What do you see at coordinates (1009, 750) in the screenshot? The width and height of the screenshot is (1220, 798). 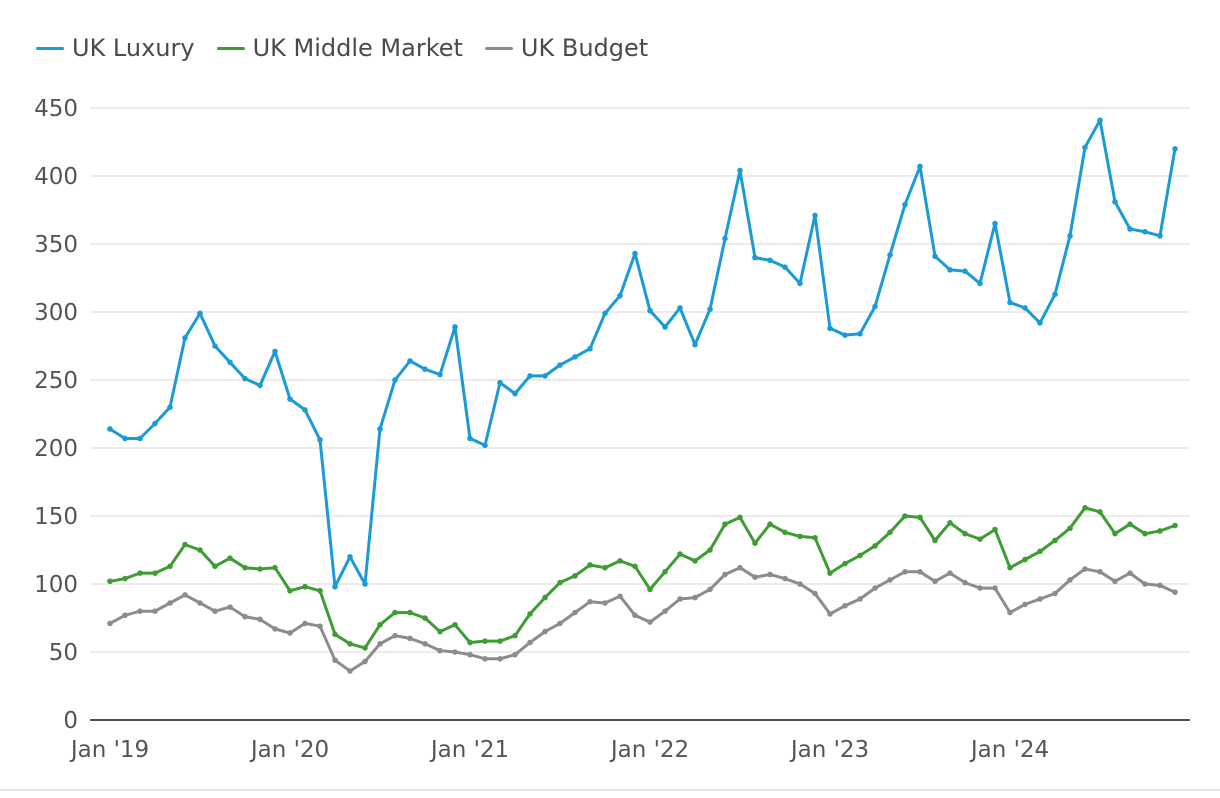 I see `x-tick-label-5: Jan '24` at bounding box center [1009, 750].